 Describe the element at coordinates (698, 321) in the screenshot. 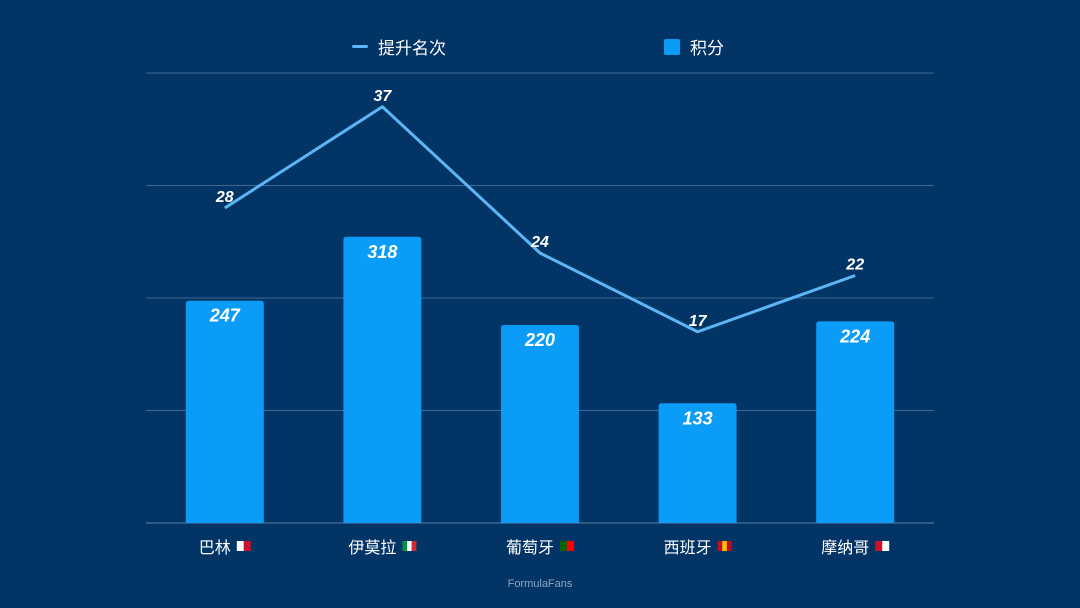

I see `line-data-label: 17` at that location.